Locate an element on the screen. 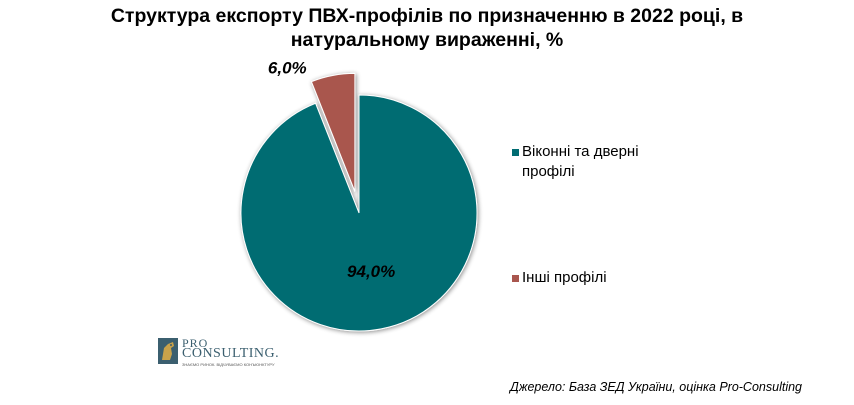 The height and width of the screenshot is (405, 854). pie-data-labels: 94,0% 6,0% is located at coordinates (331, 170).